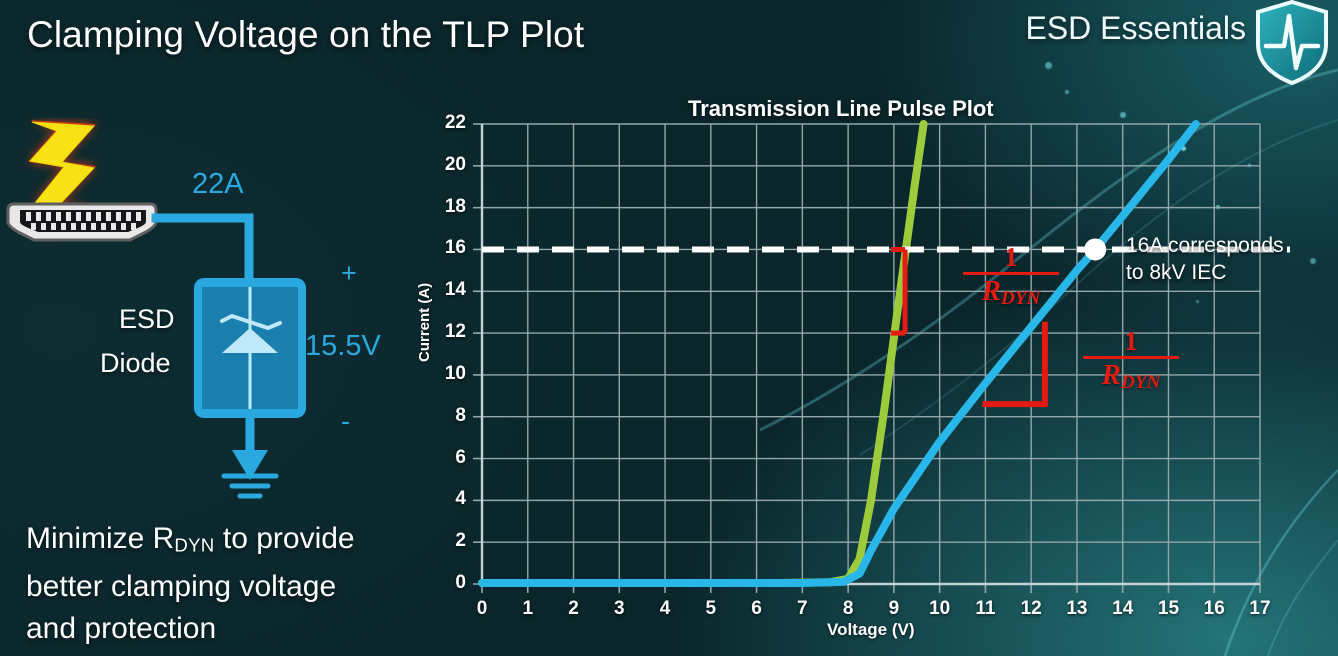 The image size is (1338, 656). What do you see at coordinates (181, 587) in the screenshot?
I see `blurb-line2: better clamping voltage` at bounding box center [181, 587].